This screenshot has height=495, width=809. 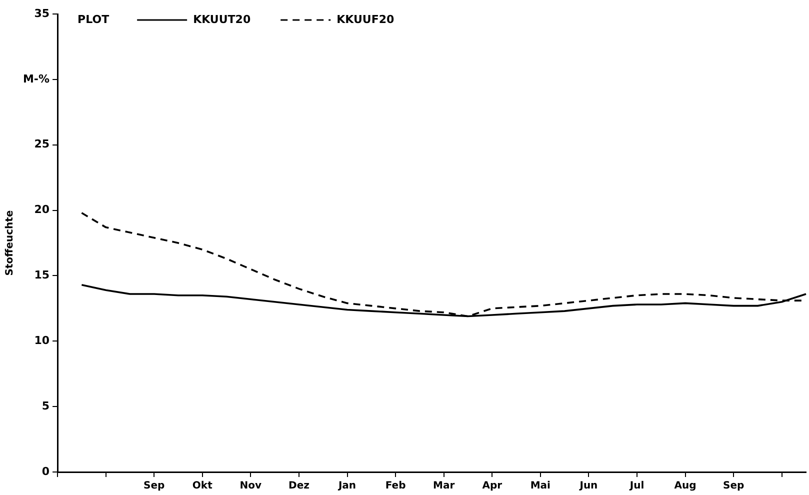 I want to click on legend-label: KKUUF20, so click(x=365, y=19).